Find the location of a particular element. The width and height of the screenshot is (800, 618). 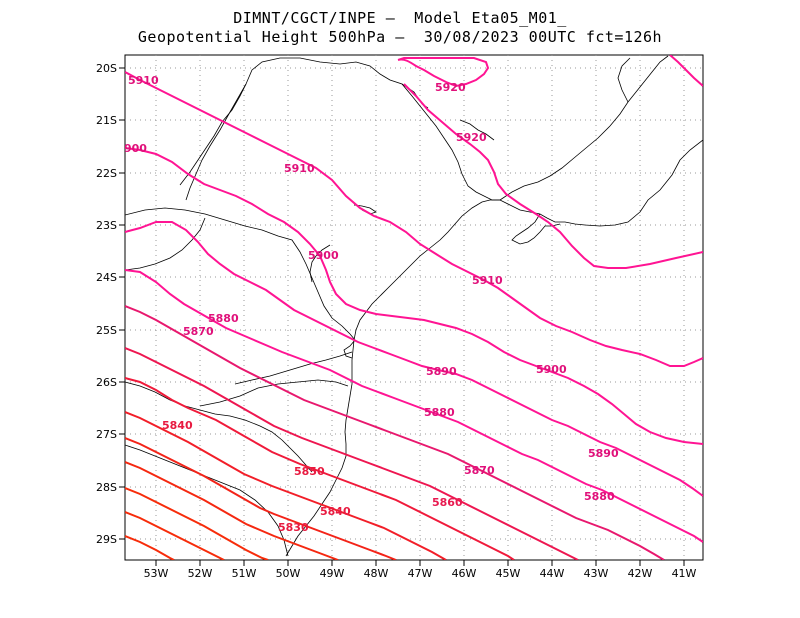

ytick-label: 23S is located at coordinates (106, 225).